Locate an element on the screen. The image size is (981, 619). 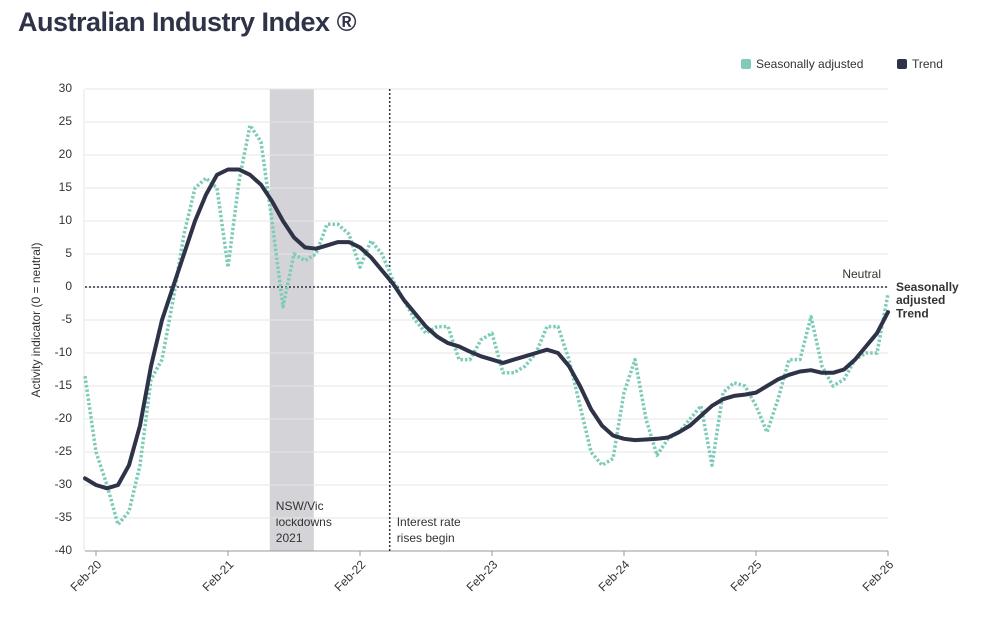
y-tick-label: 25 is located at coordinates (66, 121).